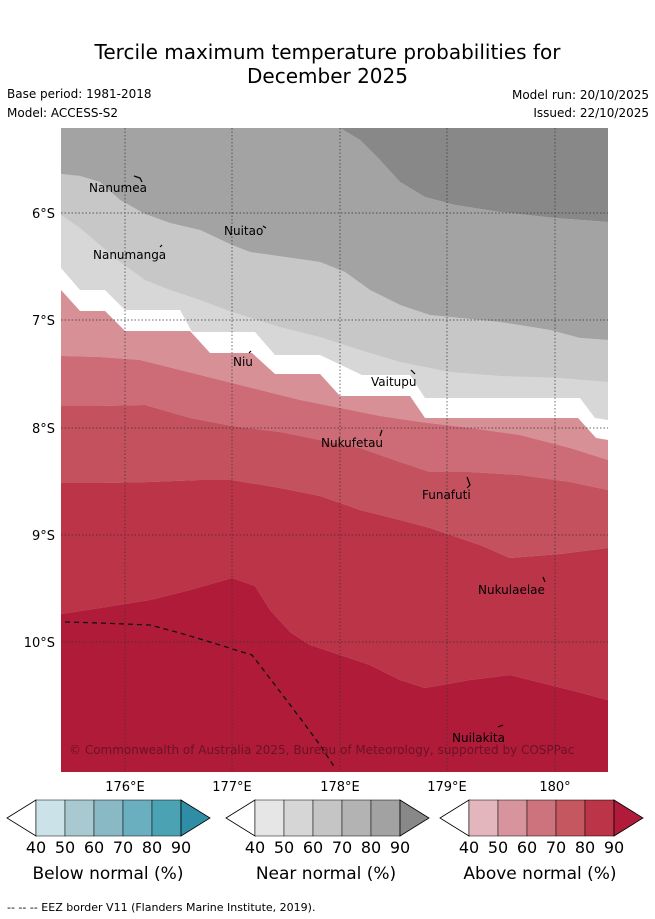 This screenshot has width=655, height=919. Describe the element at coordinates (511, 590) in the screenshot. I see `place-label: Nukulaelae` at that location.